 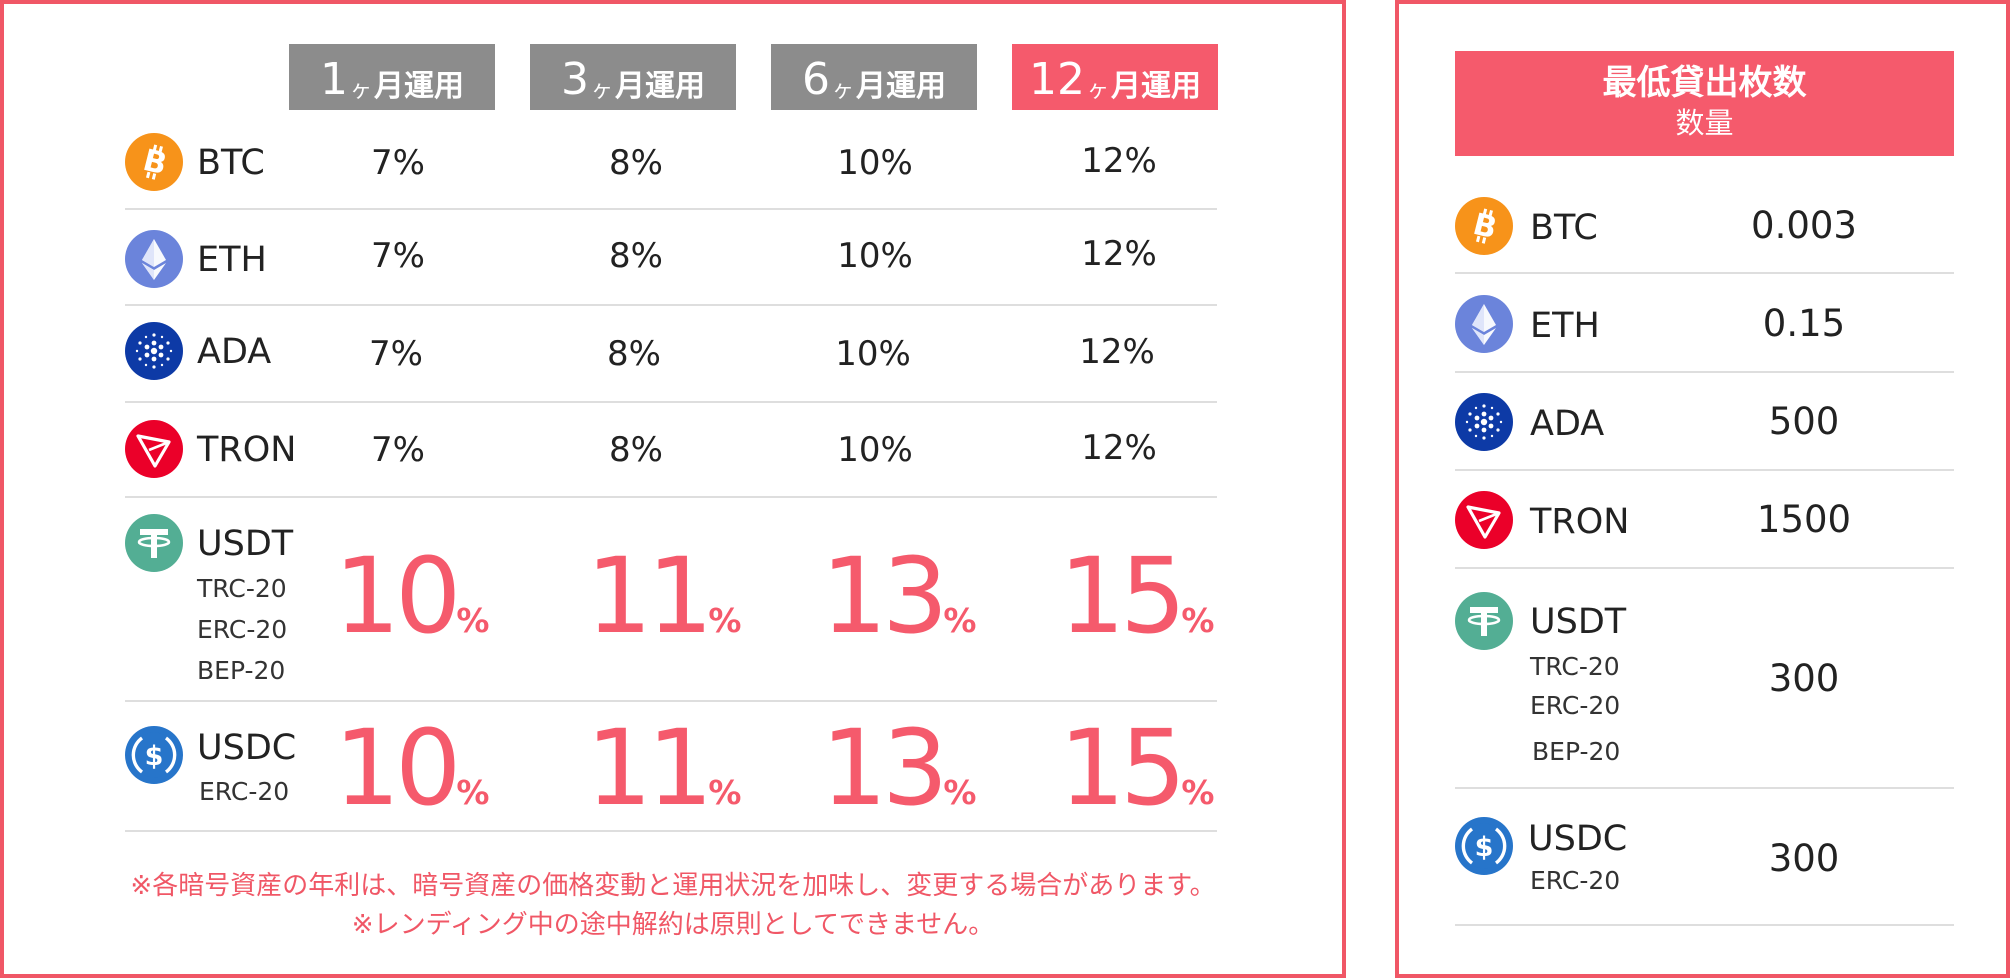 What do you see at coordinates (1804, 323) in the screenshot?
I see `minimum-amount: 0.15` at bounding box center [1804, 323].